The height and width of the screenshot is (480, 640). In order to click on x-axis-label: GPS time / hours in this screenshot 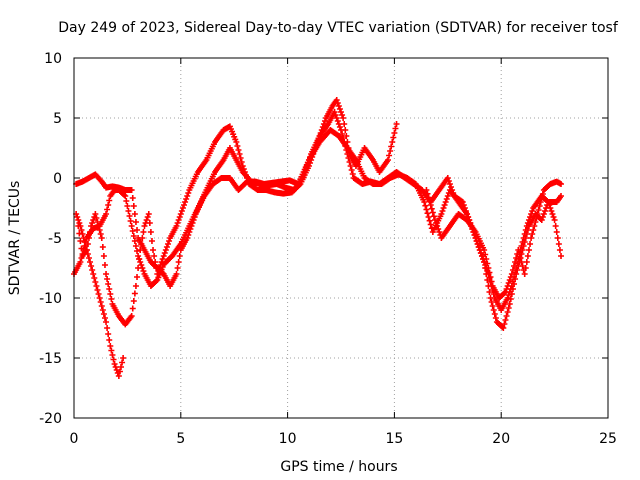, I will do `click(338, 467)`.